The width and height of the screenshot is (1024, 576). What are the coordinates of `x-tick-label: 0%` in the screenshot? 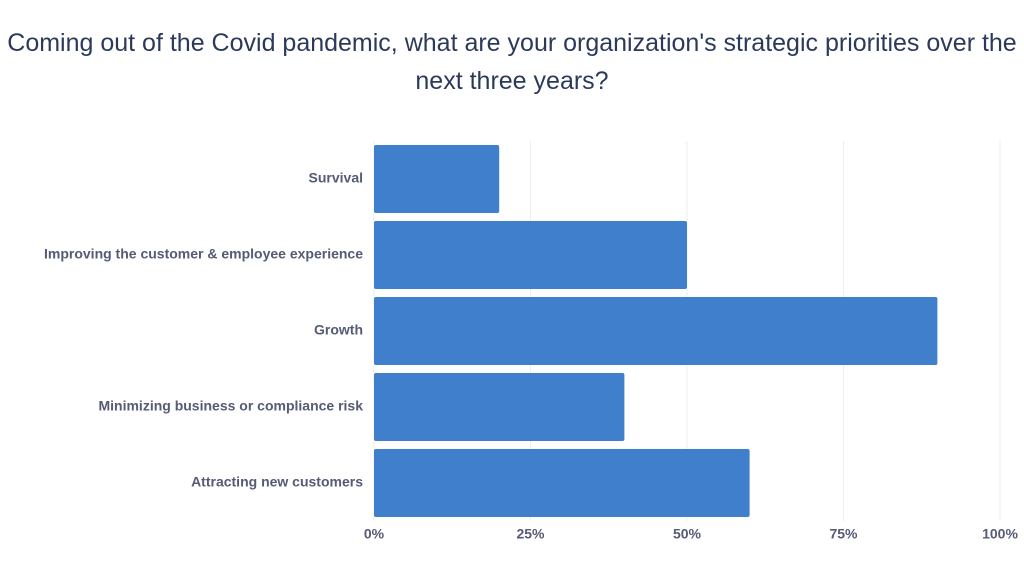 It's located at (374, 534).